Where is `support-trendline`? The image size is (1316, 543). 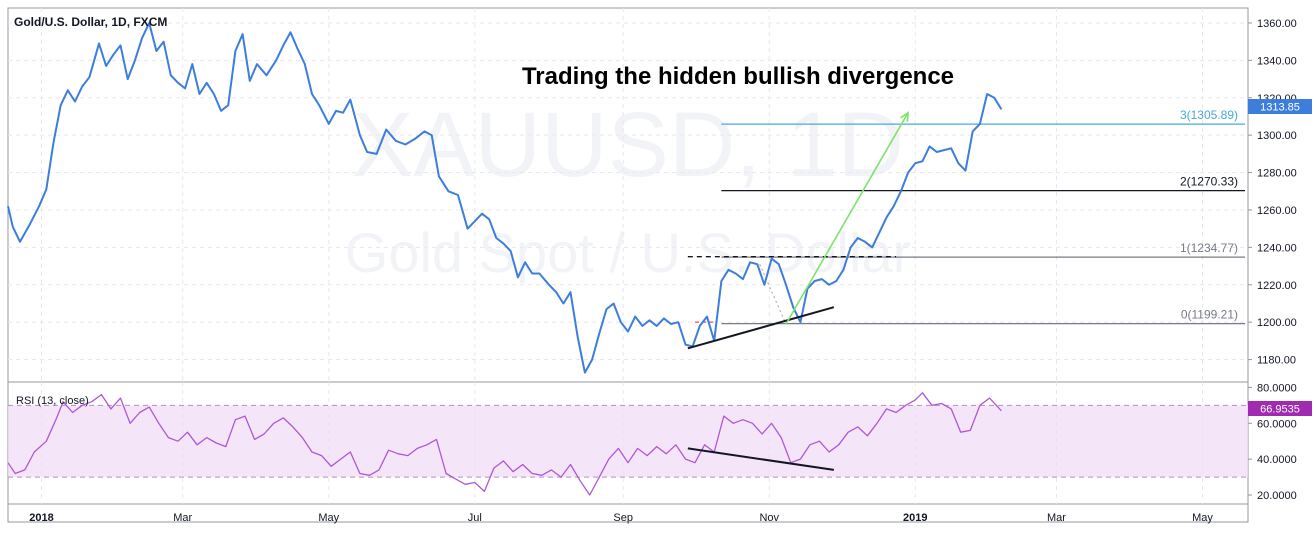
support-trendline is located at coordinates (761, 328).